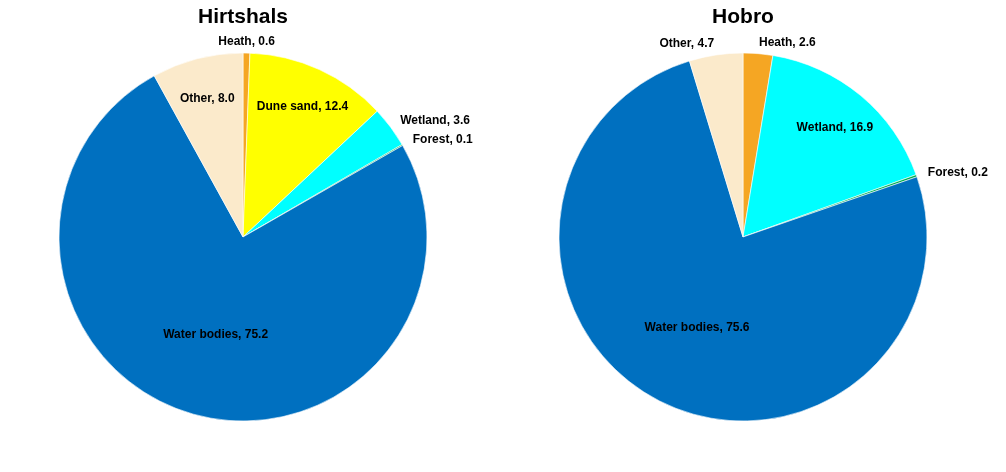  Describe the element at coordinates (687, 43) in the screenshot. I see `slice-label: Other, 4.7` at that location.